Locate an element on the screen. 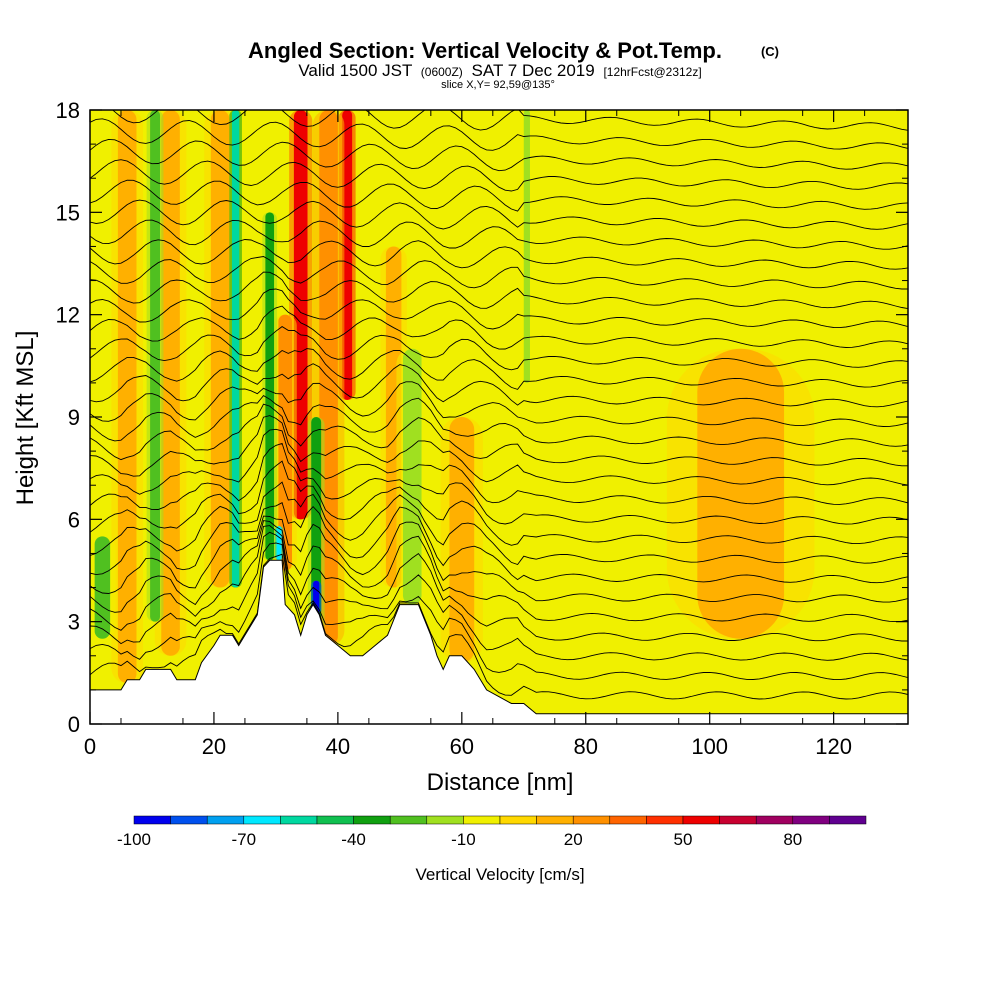 Image resolution: width=1000 pixels, height=1000 pixels. slice-label: slice X,Y= 92,59@135° is located at coordinates (498, 85).